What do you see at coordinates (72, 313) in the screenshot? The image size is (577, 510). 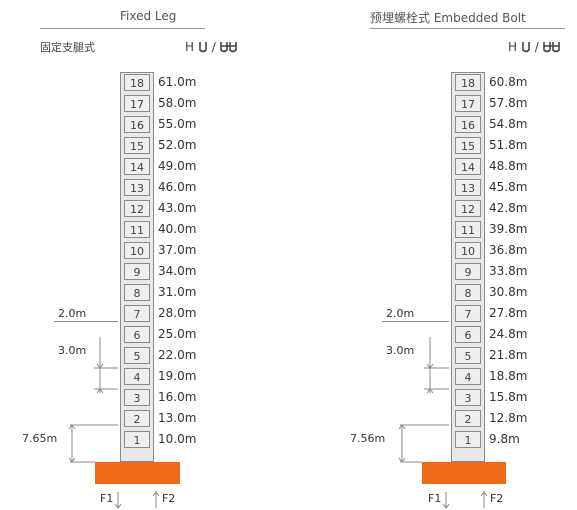 I see `dim-label-top: 2.0m` at bounding box center [72, 313].